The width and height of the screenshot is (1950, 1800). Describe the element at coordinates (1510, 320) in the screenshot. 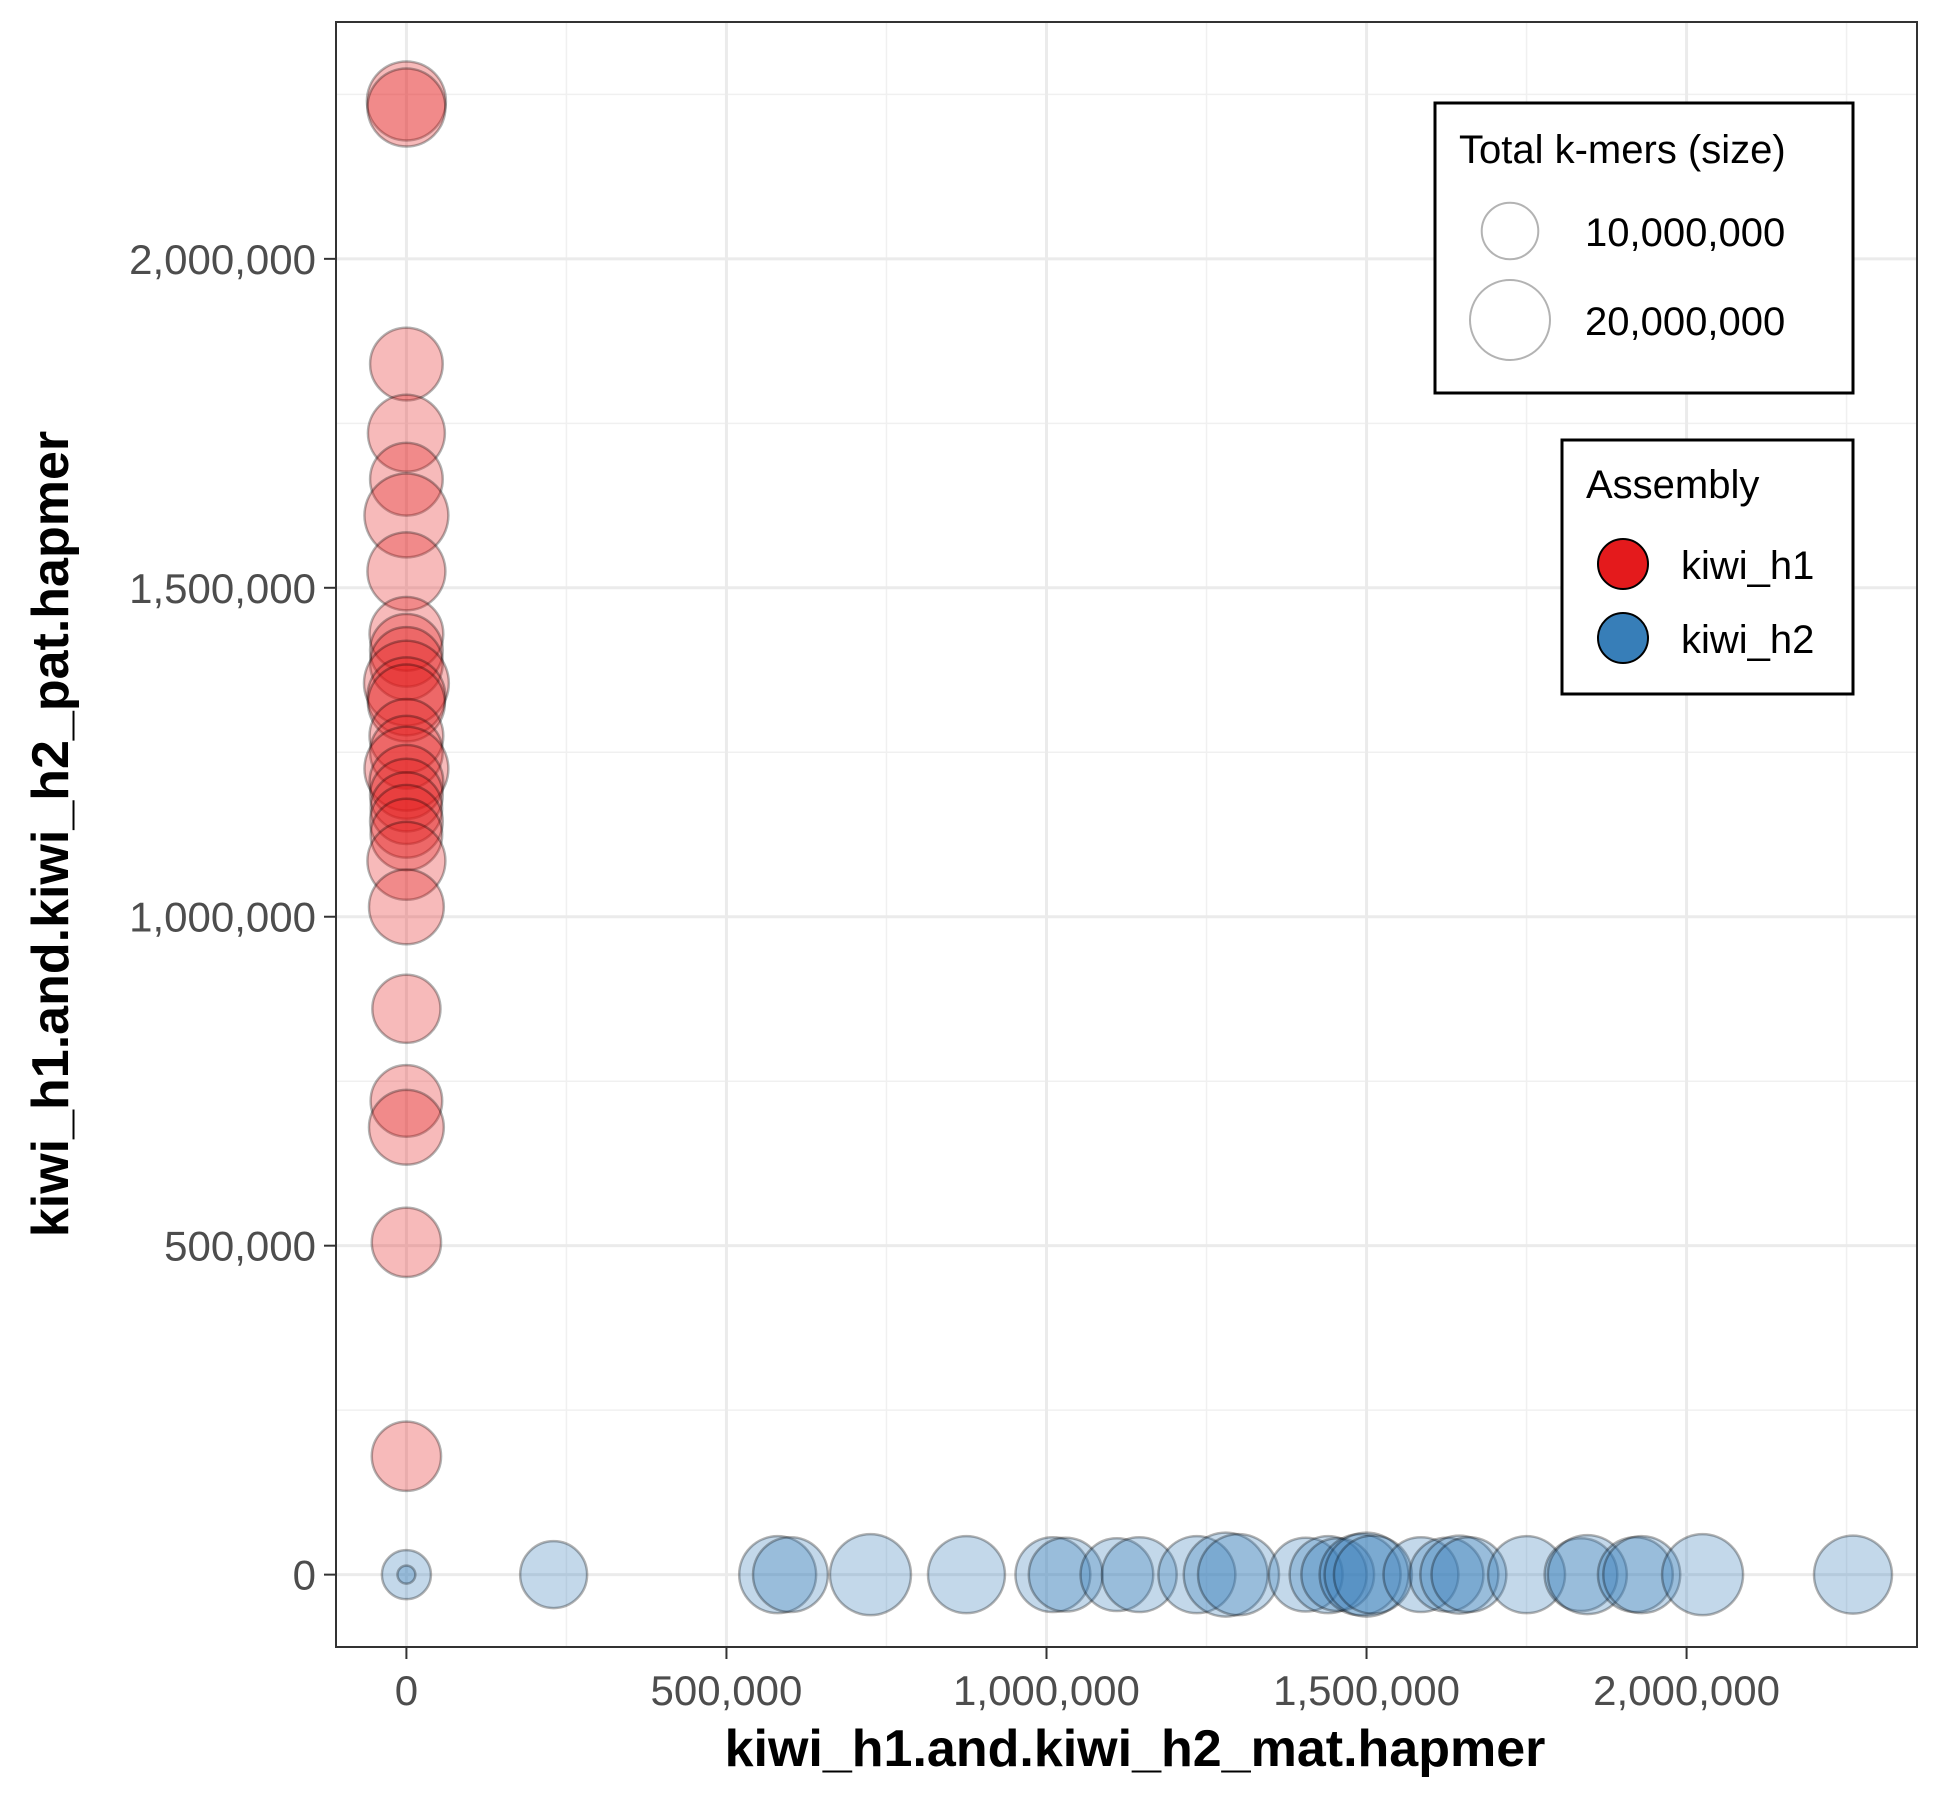

I see `size-legend-key-large` at that location.